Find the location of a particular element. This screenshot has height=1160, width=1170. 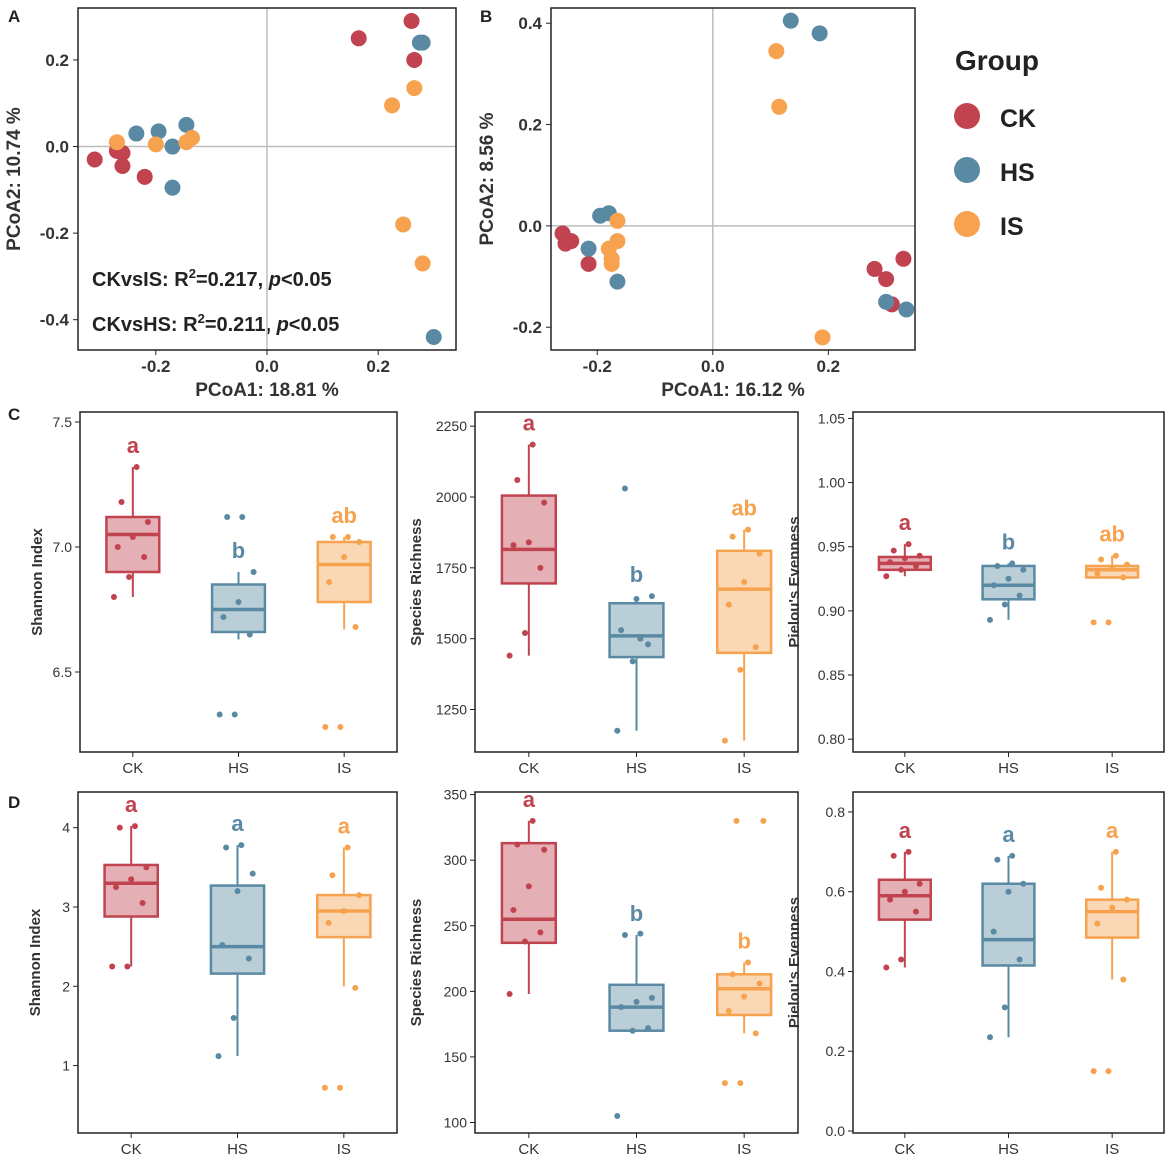

y-tick-label: 0.6 is located at coordinates (836, 892).